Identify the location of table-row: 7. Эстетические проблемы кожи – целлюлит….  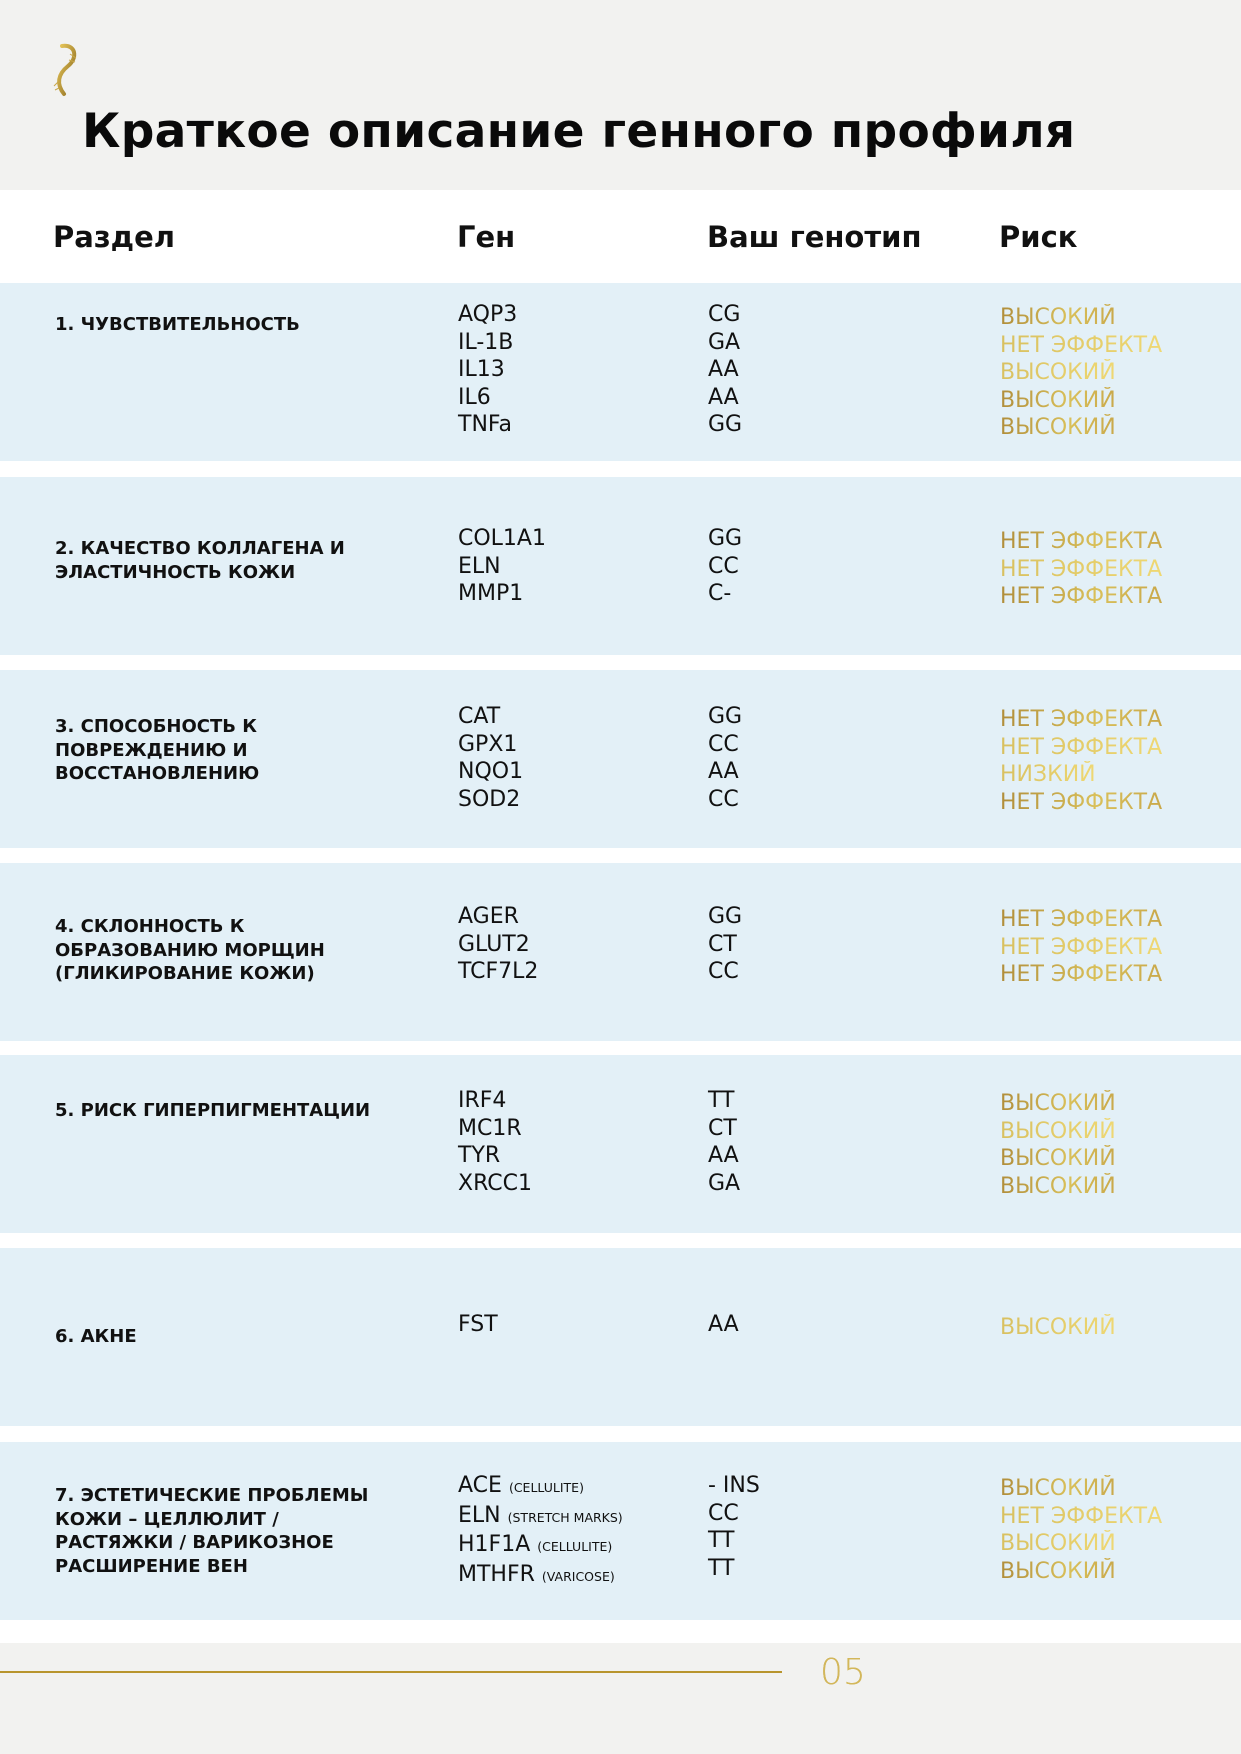
(620, 1531).